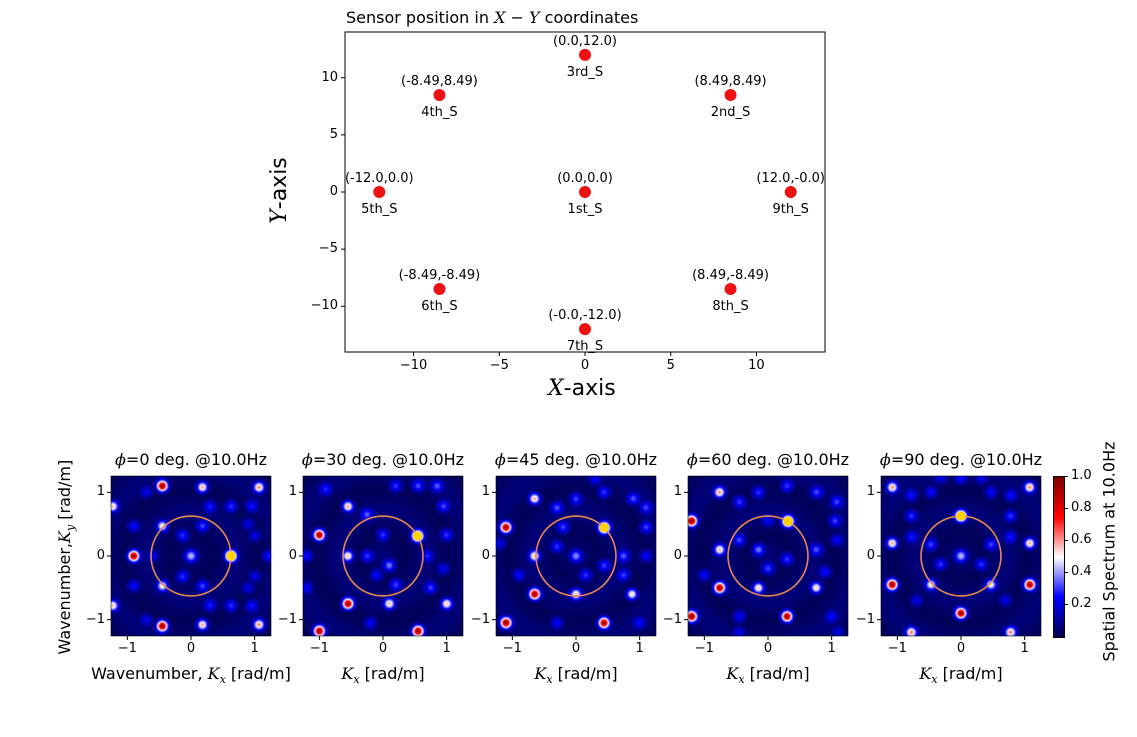 The height and width of the screenshot is (737, 1137). Describe the element at coordinates (730, 81) in the screenshot. I see `sensor-coord-label: (8.49,8.49)` at that location.